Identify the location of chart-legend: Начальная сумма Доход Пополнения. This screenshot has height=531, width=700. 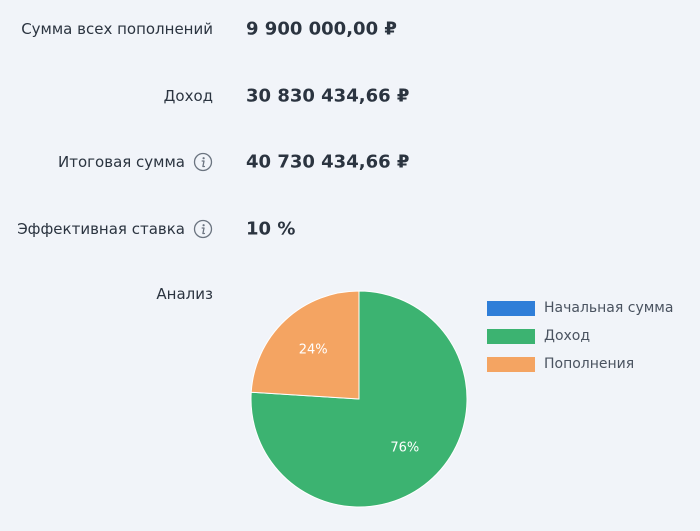
(580, 340).